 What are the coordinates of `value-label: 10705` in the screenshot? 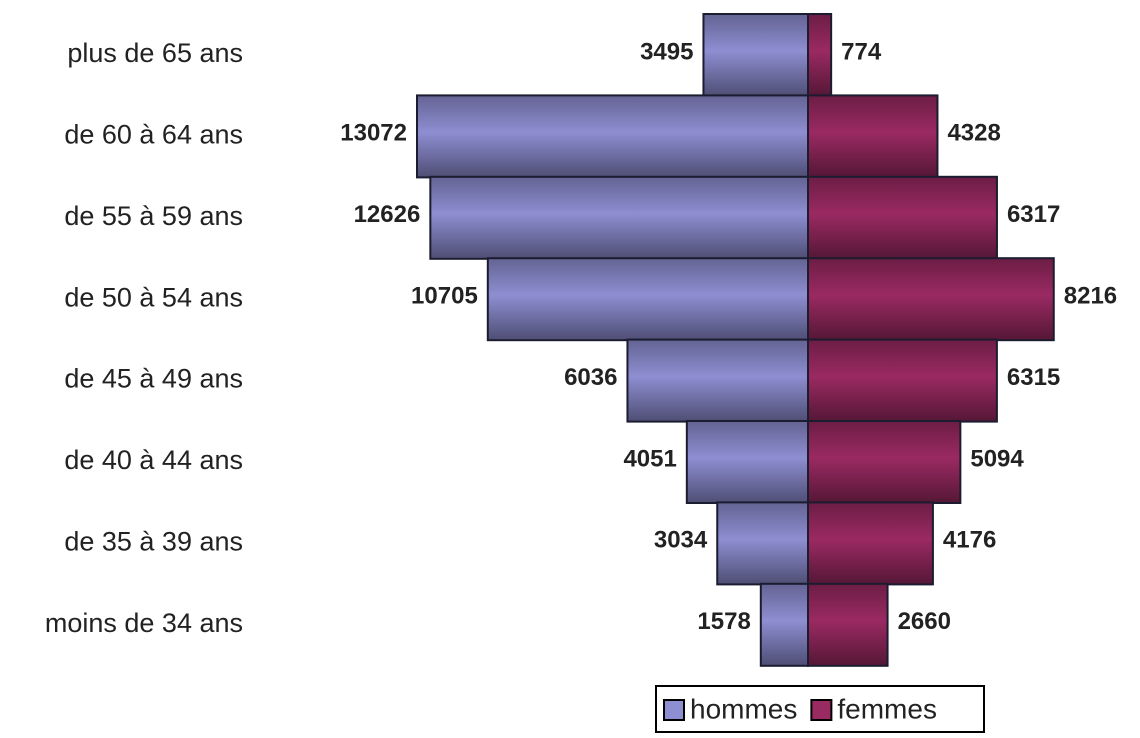 It's located at (444, 296).